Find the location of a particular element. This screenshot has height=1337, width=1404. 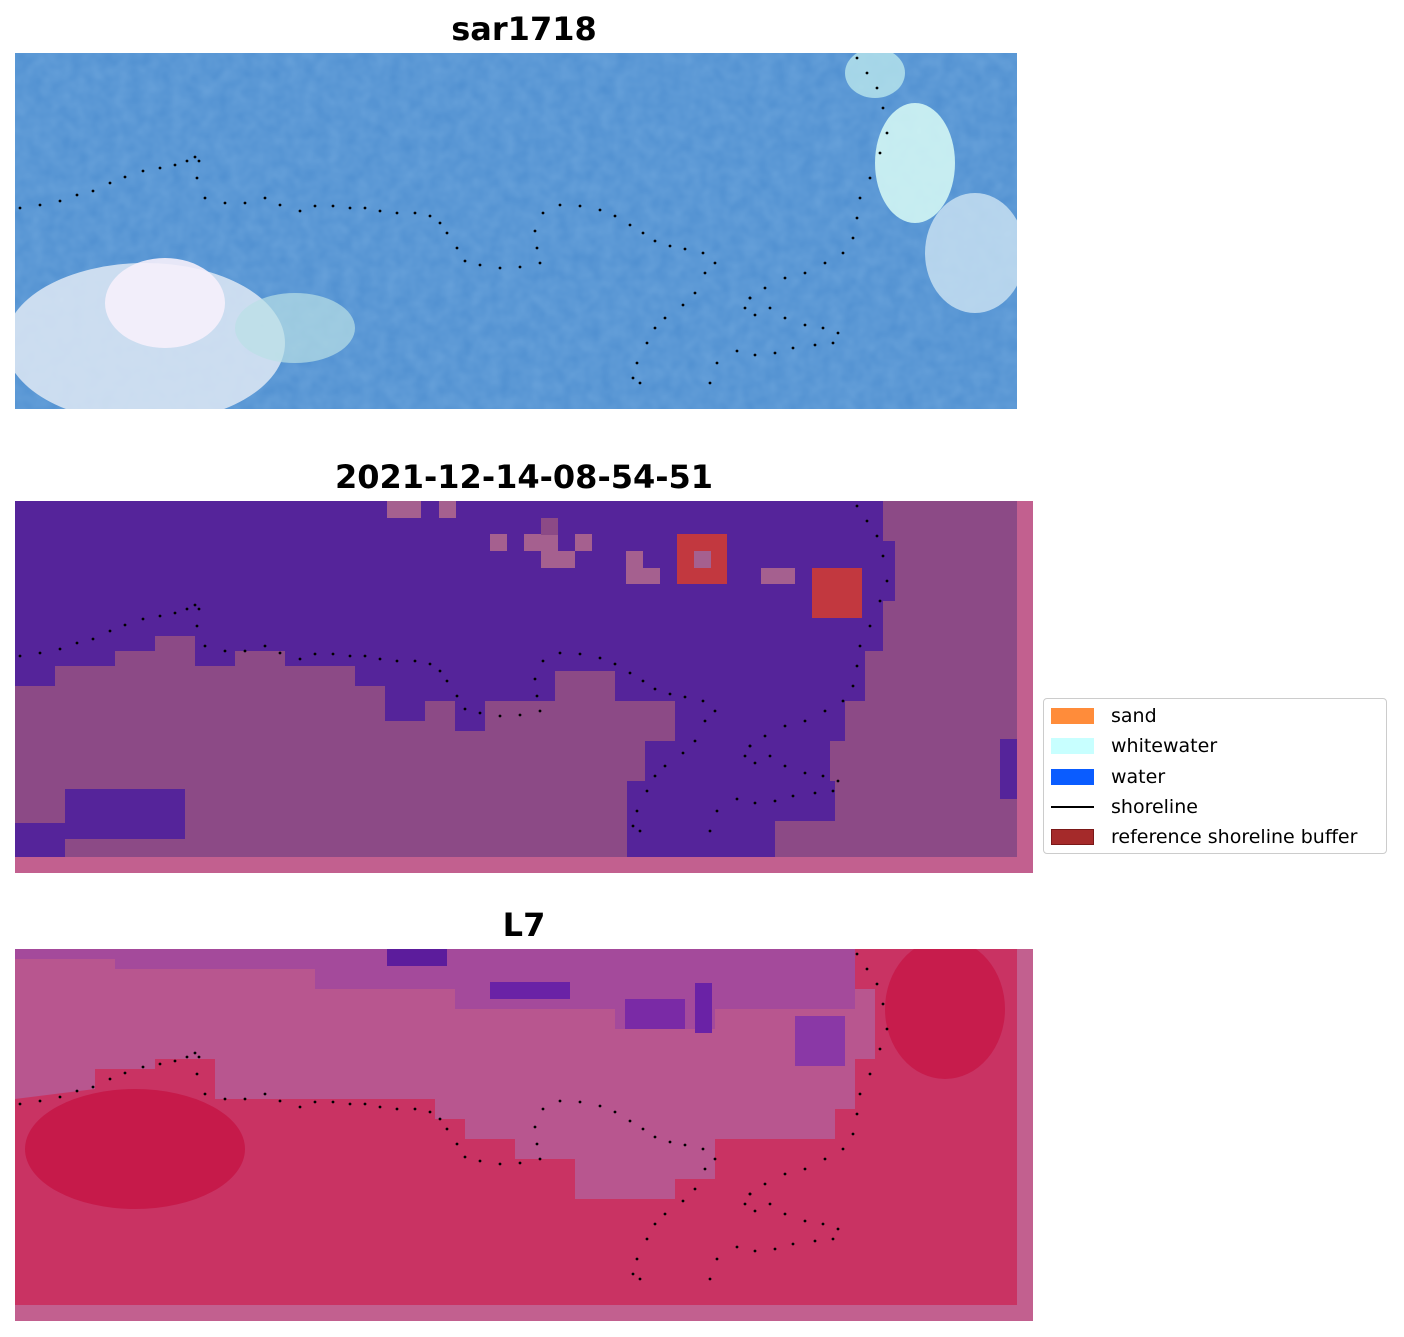

legend-item-buffer: reference shoreline buffer is located at coordinates (1204, 837).